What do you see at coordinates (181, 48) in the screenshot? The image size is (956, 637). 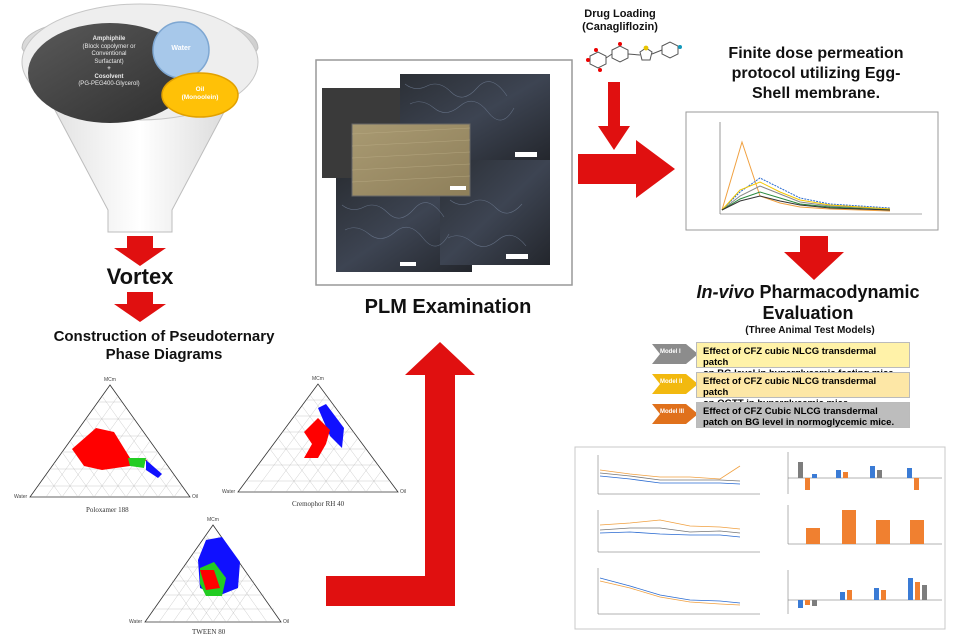 I see `water-label: Water` at bounding box center [181, 48].